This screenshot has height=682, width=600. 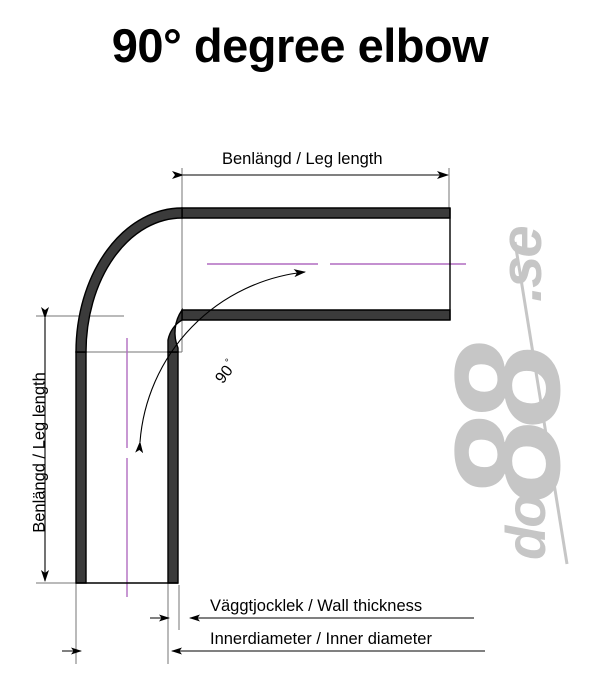 What do you see at coordinates (300, 45) in the screenshot?
I see `page-title: 90° degree elbow` at bounding box center [300, 45].